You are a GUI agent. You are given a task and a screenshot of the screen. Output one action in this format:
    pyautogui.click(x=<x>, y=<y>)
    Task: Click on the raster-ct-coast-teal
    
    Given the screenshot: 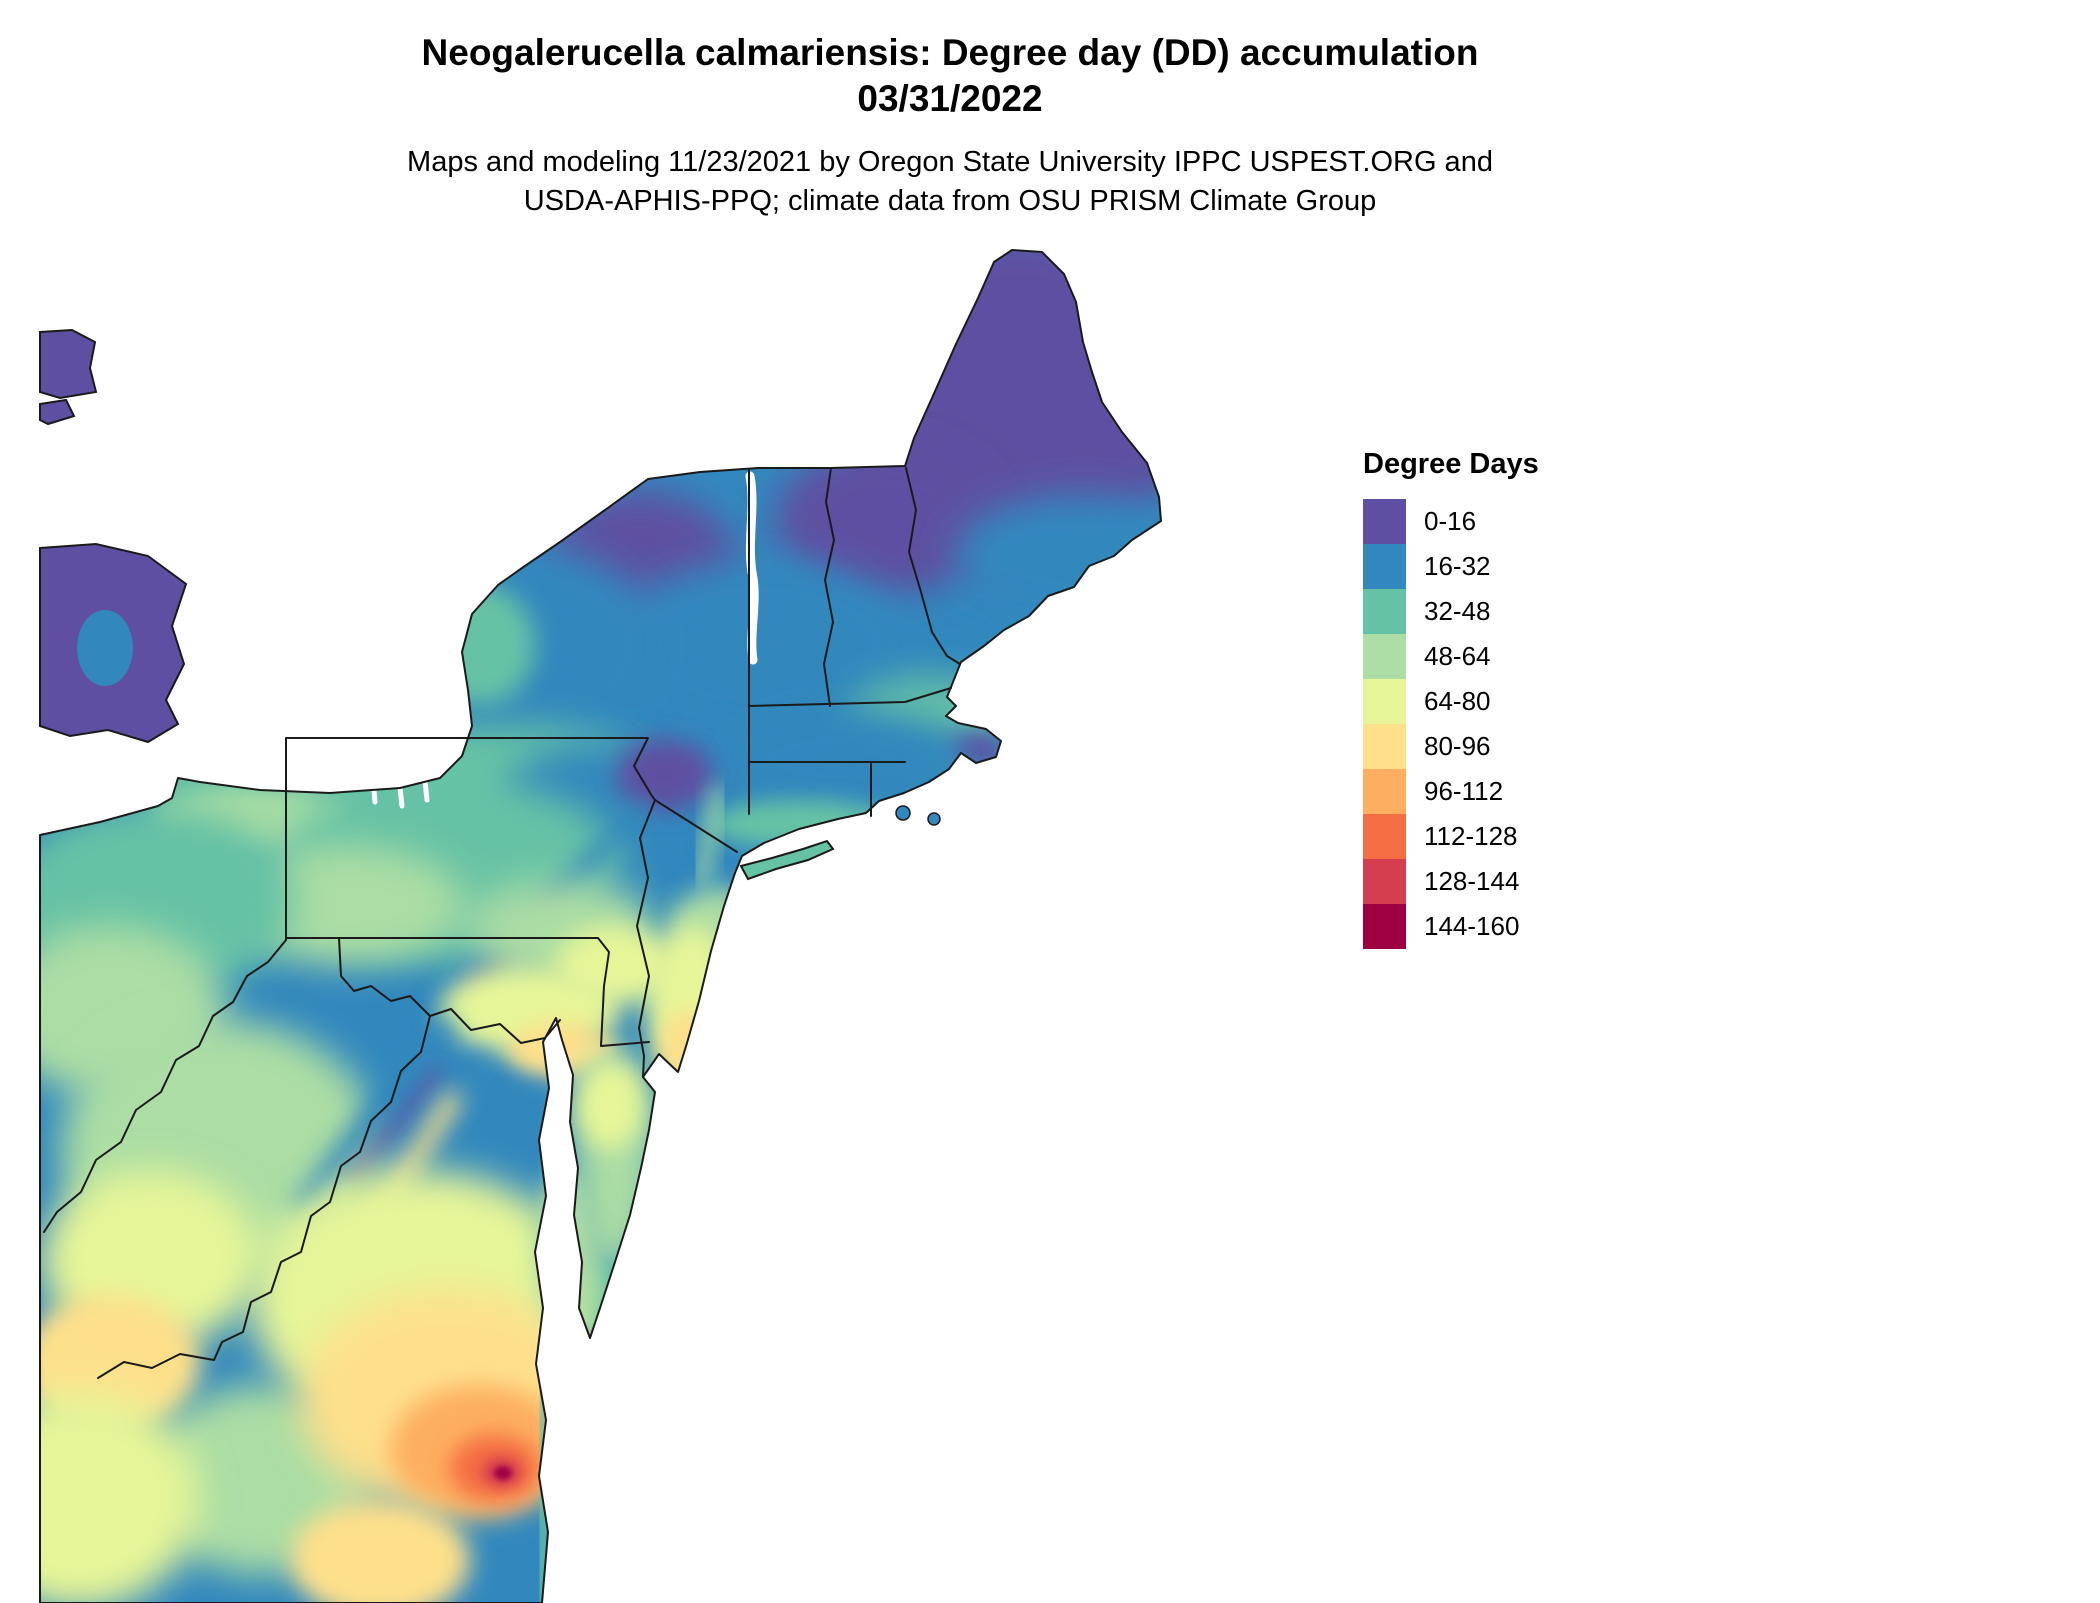 What is the action you would take?
    pyautogui.click(x=800, y=824)
    